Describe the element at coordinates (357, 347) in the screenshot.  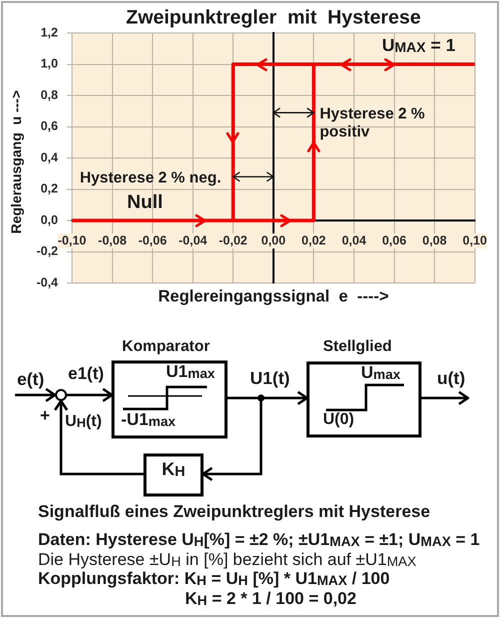
I see `text: Stellglied` at that location.